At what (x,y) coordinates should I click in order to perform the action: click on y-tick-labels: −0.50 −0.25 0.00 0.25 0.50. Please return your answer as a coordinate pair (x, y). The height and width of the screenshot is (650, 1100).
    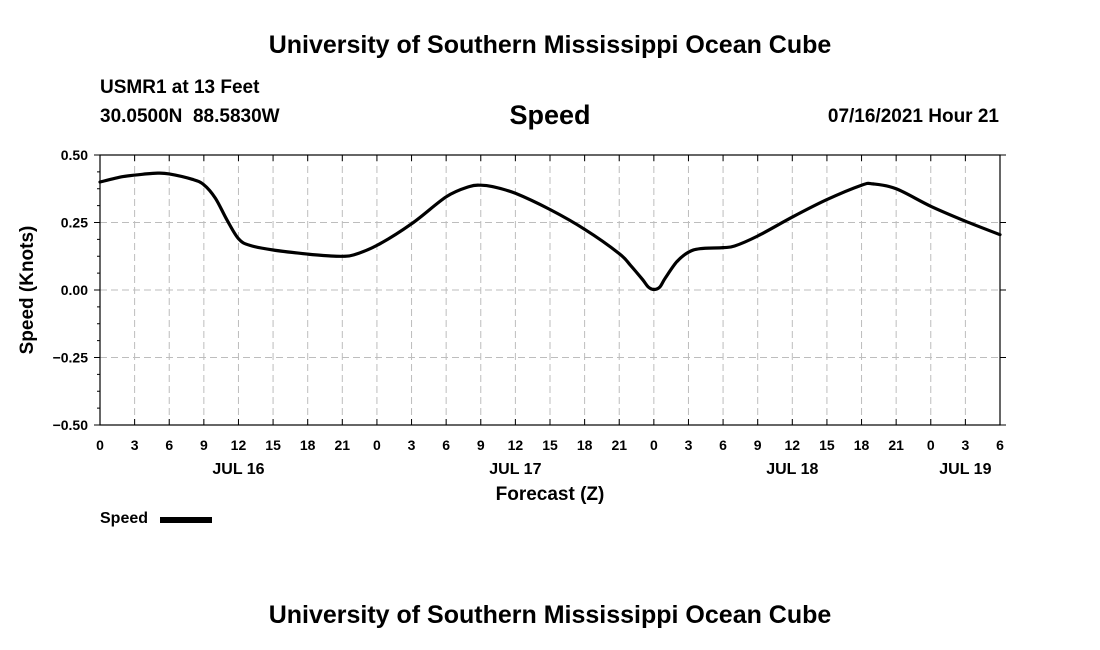
    Looking at the image, I should click on (71, 290).